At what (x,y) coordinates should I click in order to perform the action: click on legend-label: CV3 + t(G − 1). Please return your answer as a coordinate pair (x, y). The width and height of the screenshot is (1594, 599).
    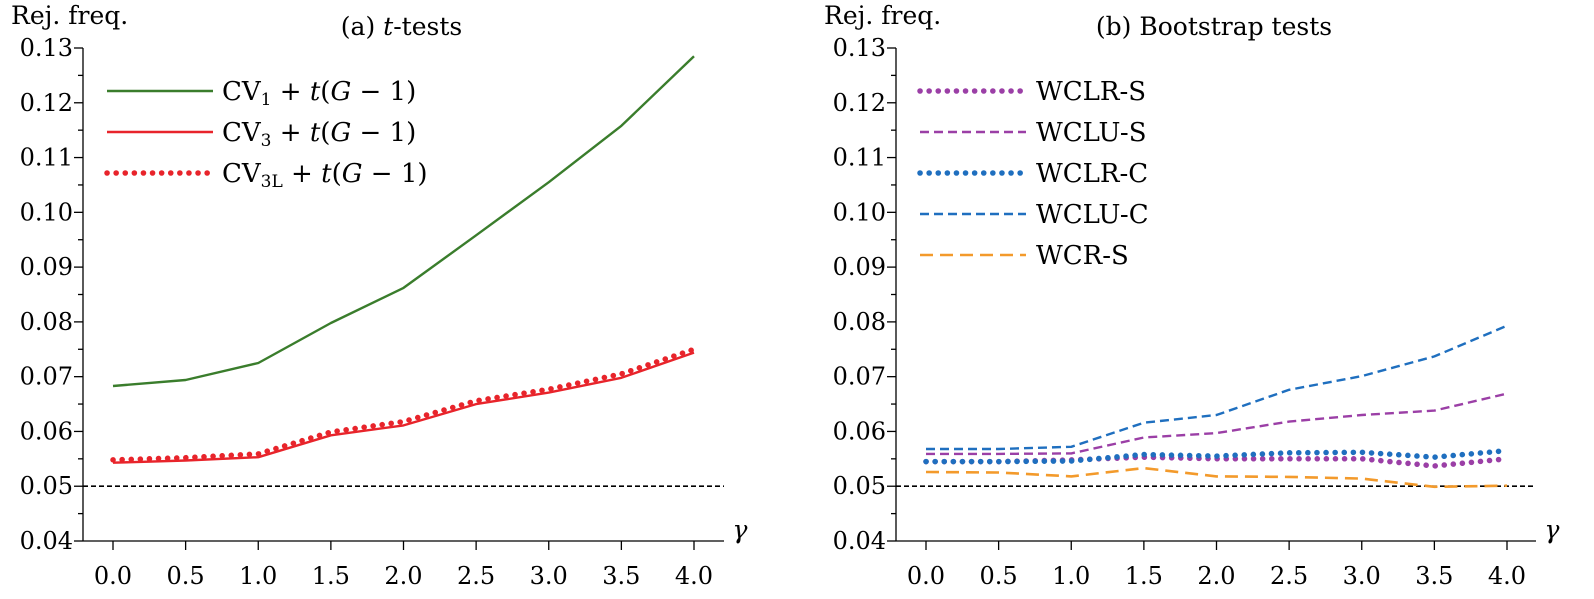
    Looking at the image, I should click on (319, 134).